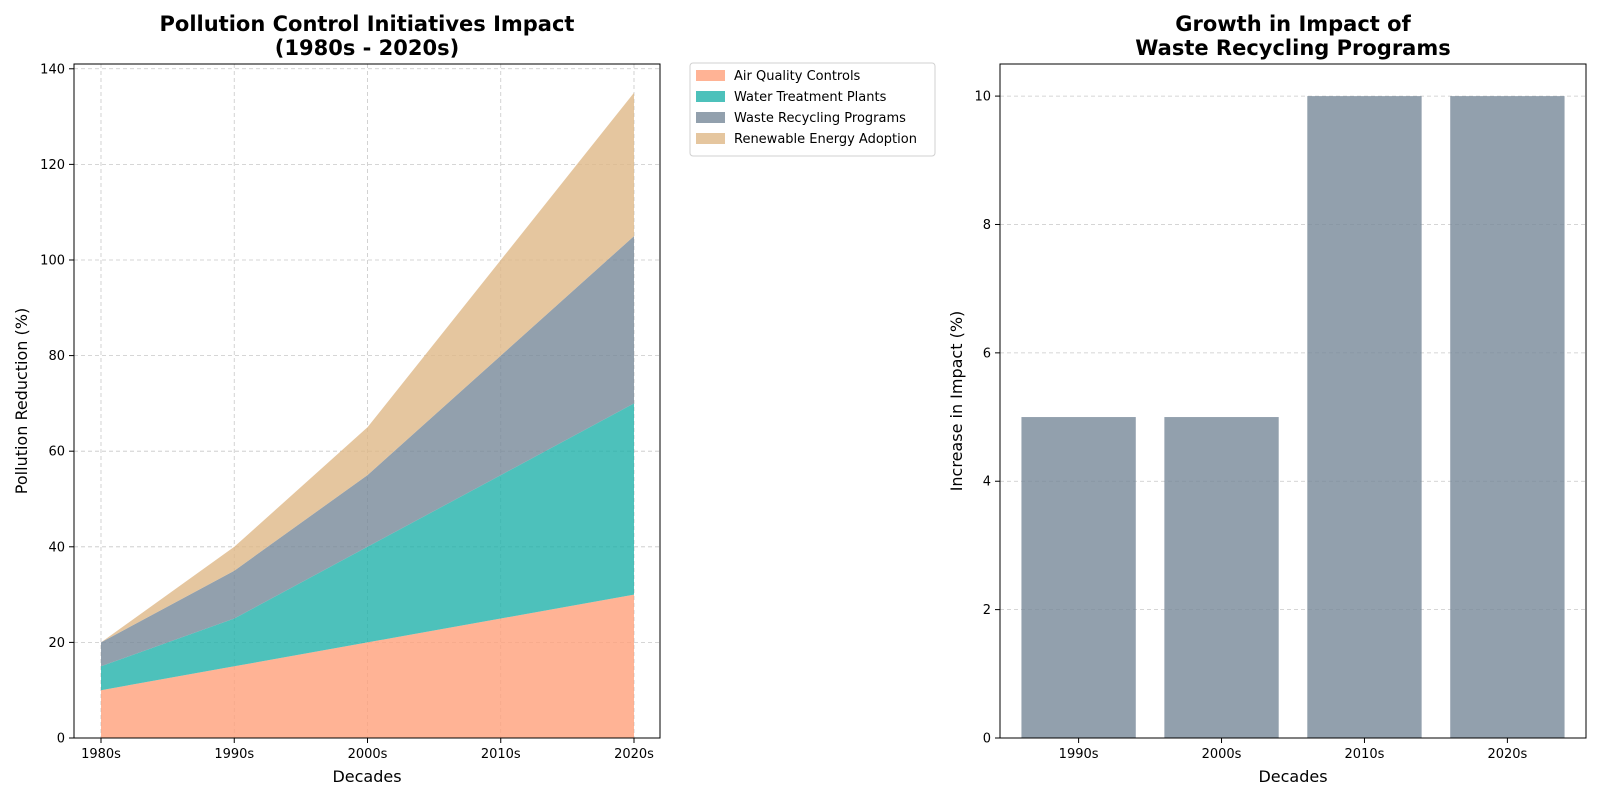 The image size is (1600, 800). What do you see at coordinates (366, 776) in the screenshot?
I see `chart1-x-axis-label: Decades` at bounding box center [366, 776].